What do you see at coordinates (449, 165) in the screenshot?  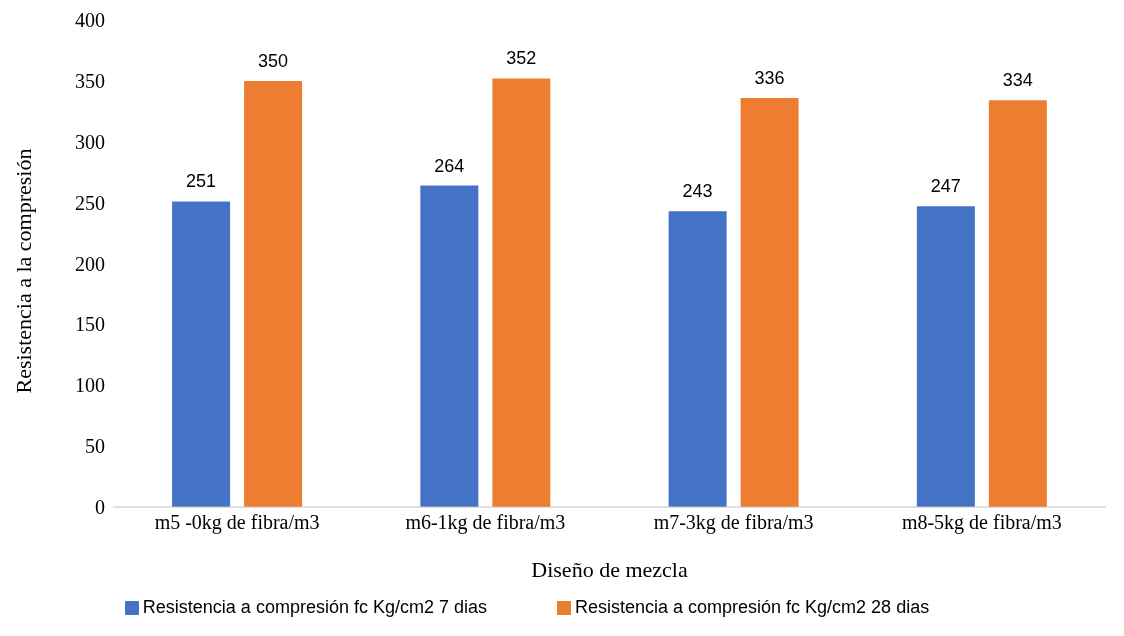 I see `data-label: 264` at bounding box center [449, 165].